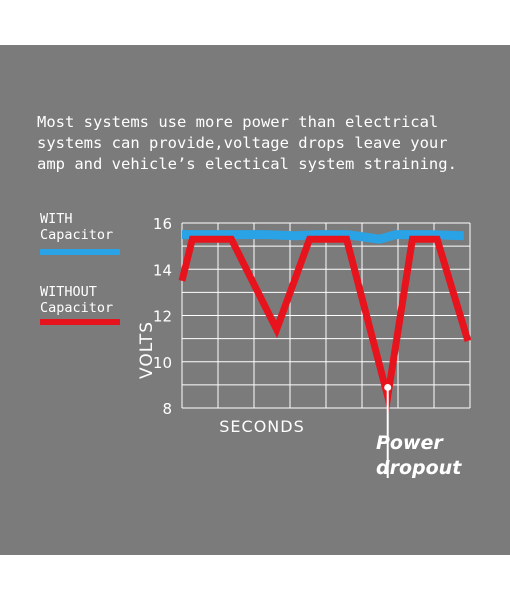 This screenshot has height=600, width=510. What do you see at coordinates (162, 270) in the screenshot?
I see `y-tick-label: 14` at bounding box center [162, 270].